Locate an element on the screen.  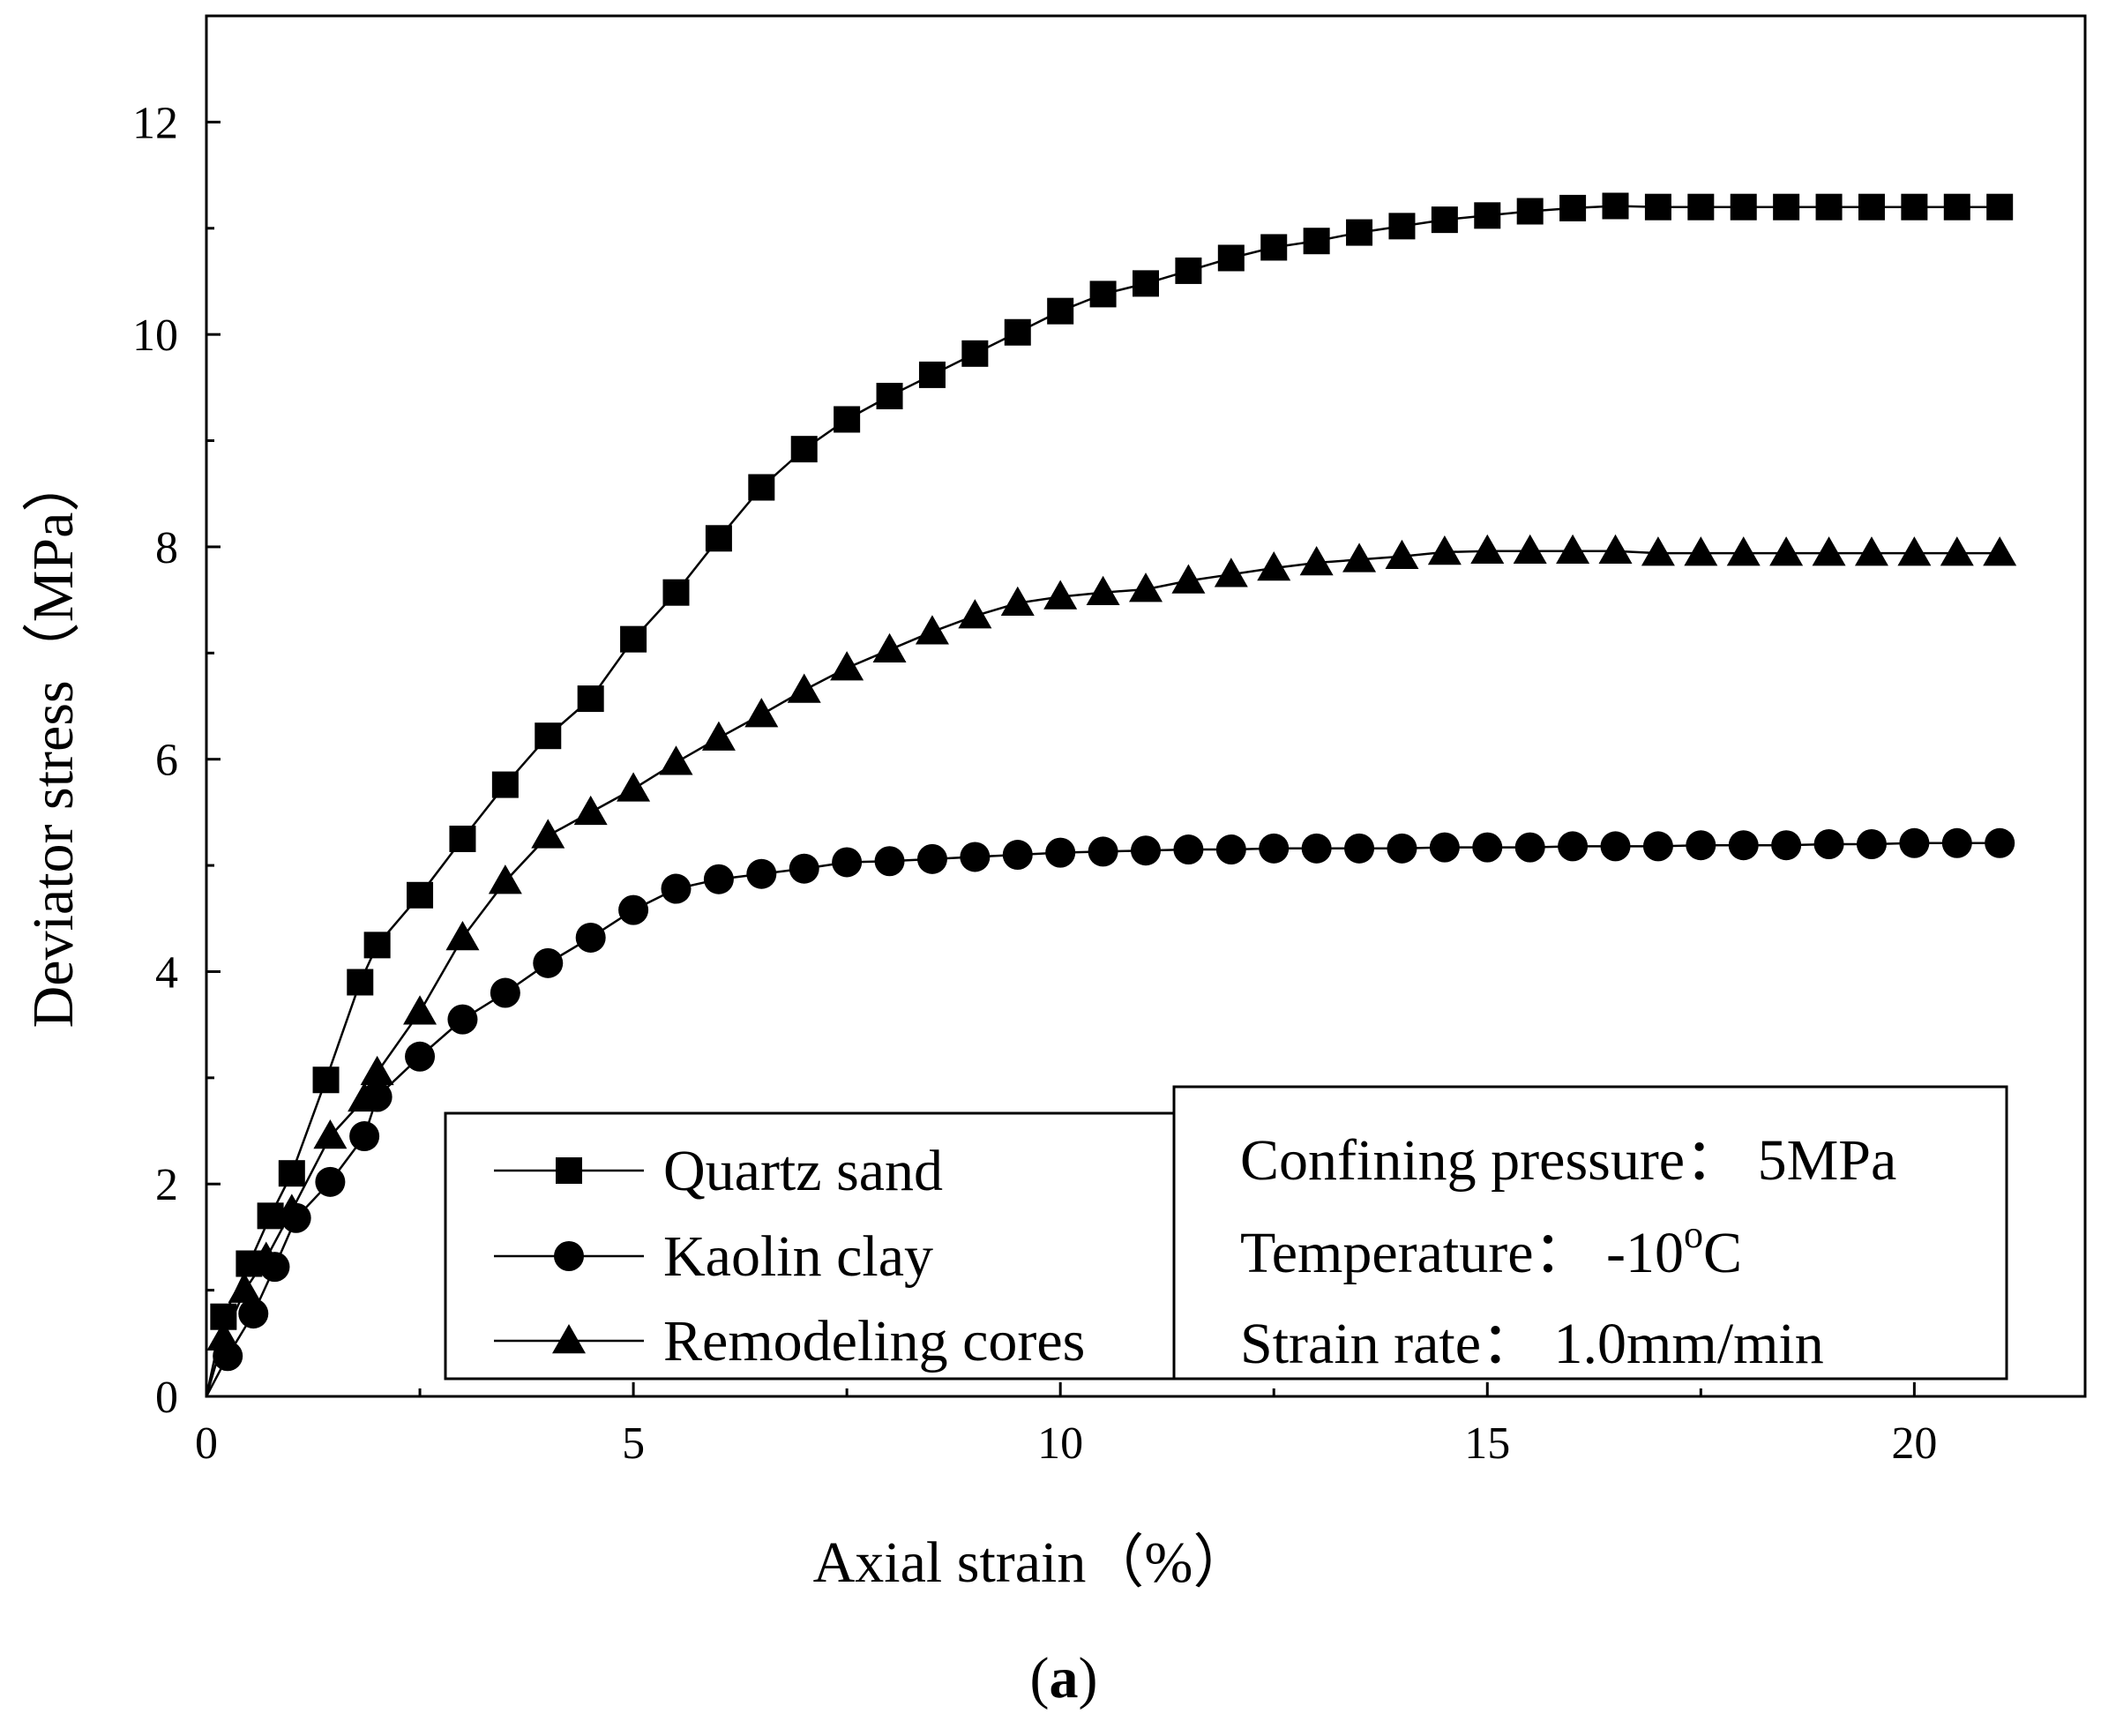
figure-caption: (a) is located at coordinates (1064, 1678).